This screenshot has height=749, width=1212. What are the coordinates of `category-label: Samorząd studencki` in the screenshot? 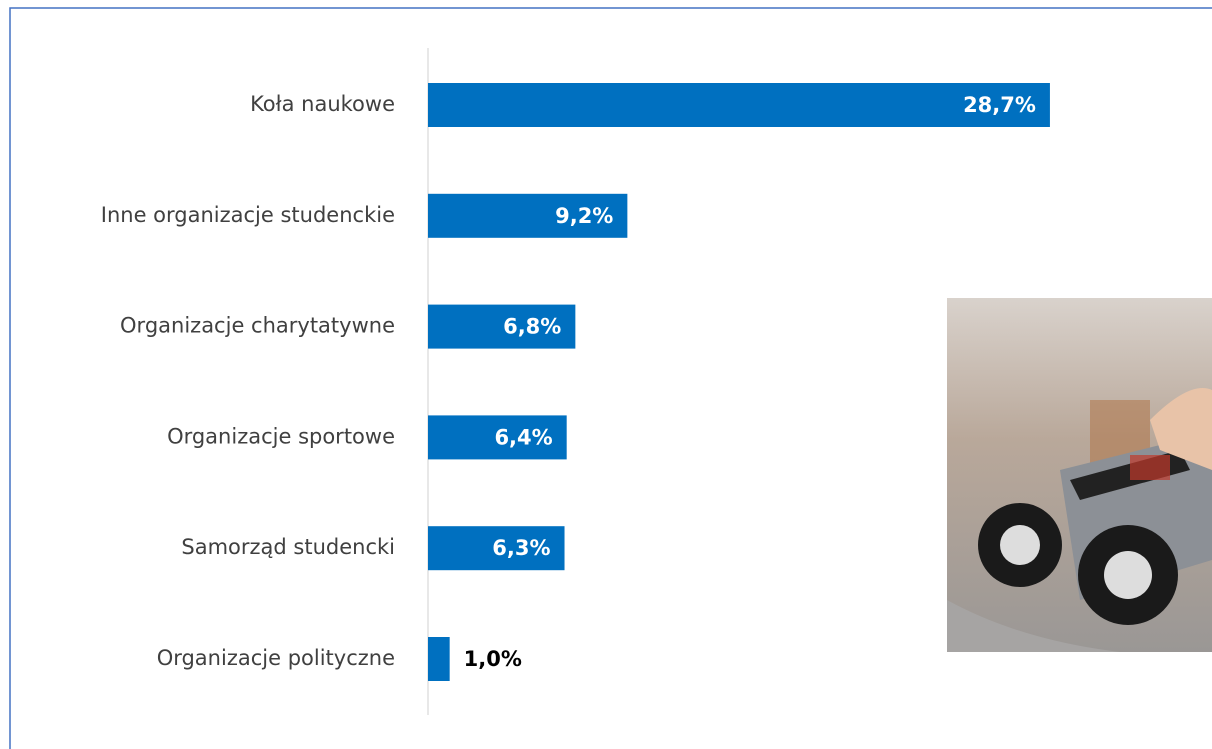 It's located at (288, 547).